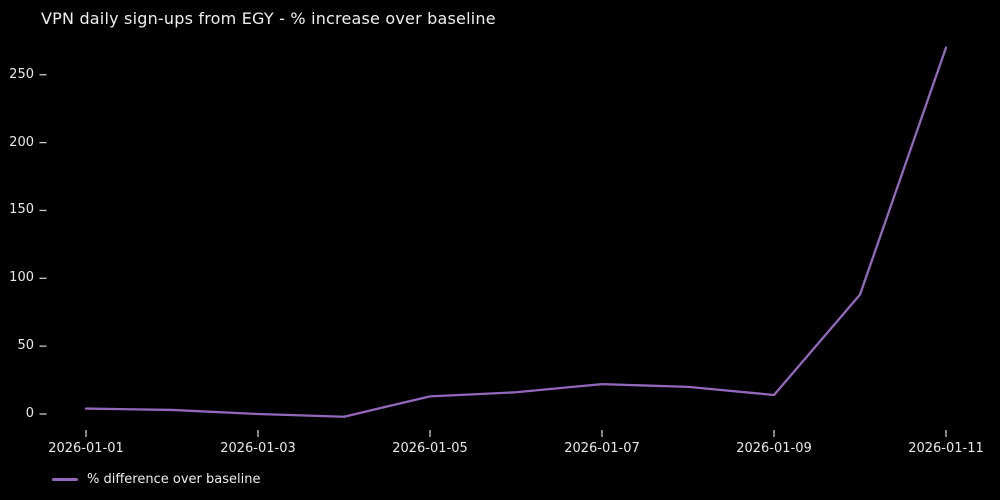 This screenshot has height=500, width=1000. Describe the element at coordinates (21, 74) in the screenshot. I see `y-tick-label: 250` at that location.